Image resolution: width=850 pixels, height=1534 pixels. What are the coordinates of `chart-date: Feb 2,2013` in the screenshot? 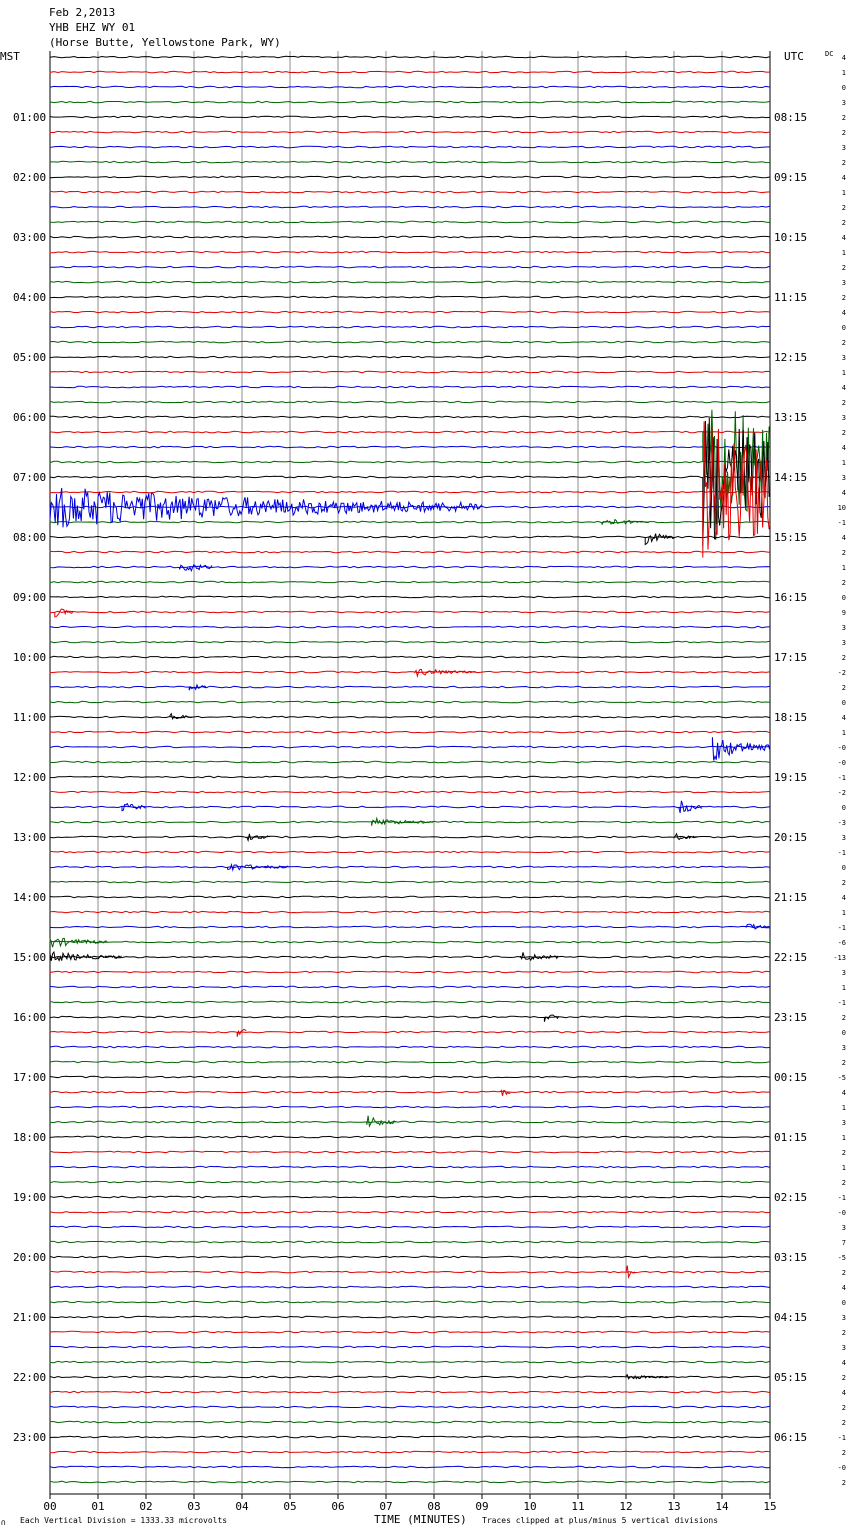 It's located at (82, 12).